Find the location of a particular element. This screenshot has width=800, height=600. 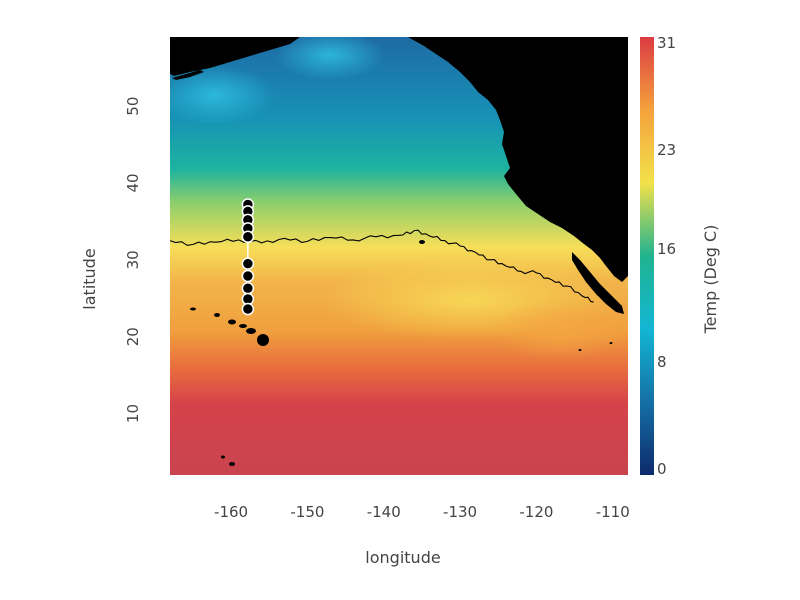

warm-band-patch is located at coordinates (559, 330).